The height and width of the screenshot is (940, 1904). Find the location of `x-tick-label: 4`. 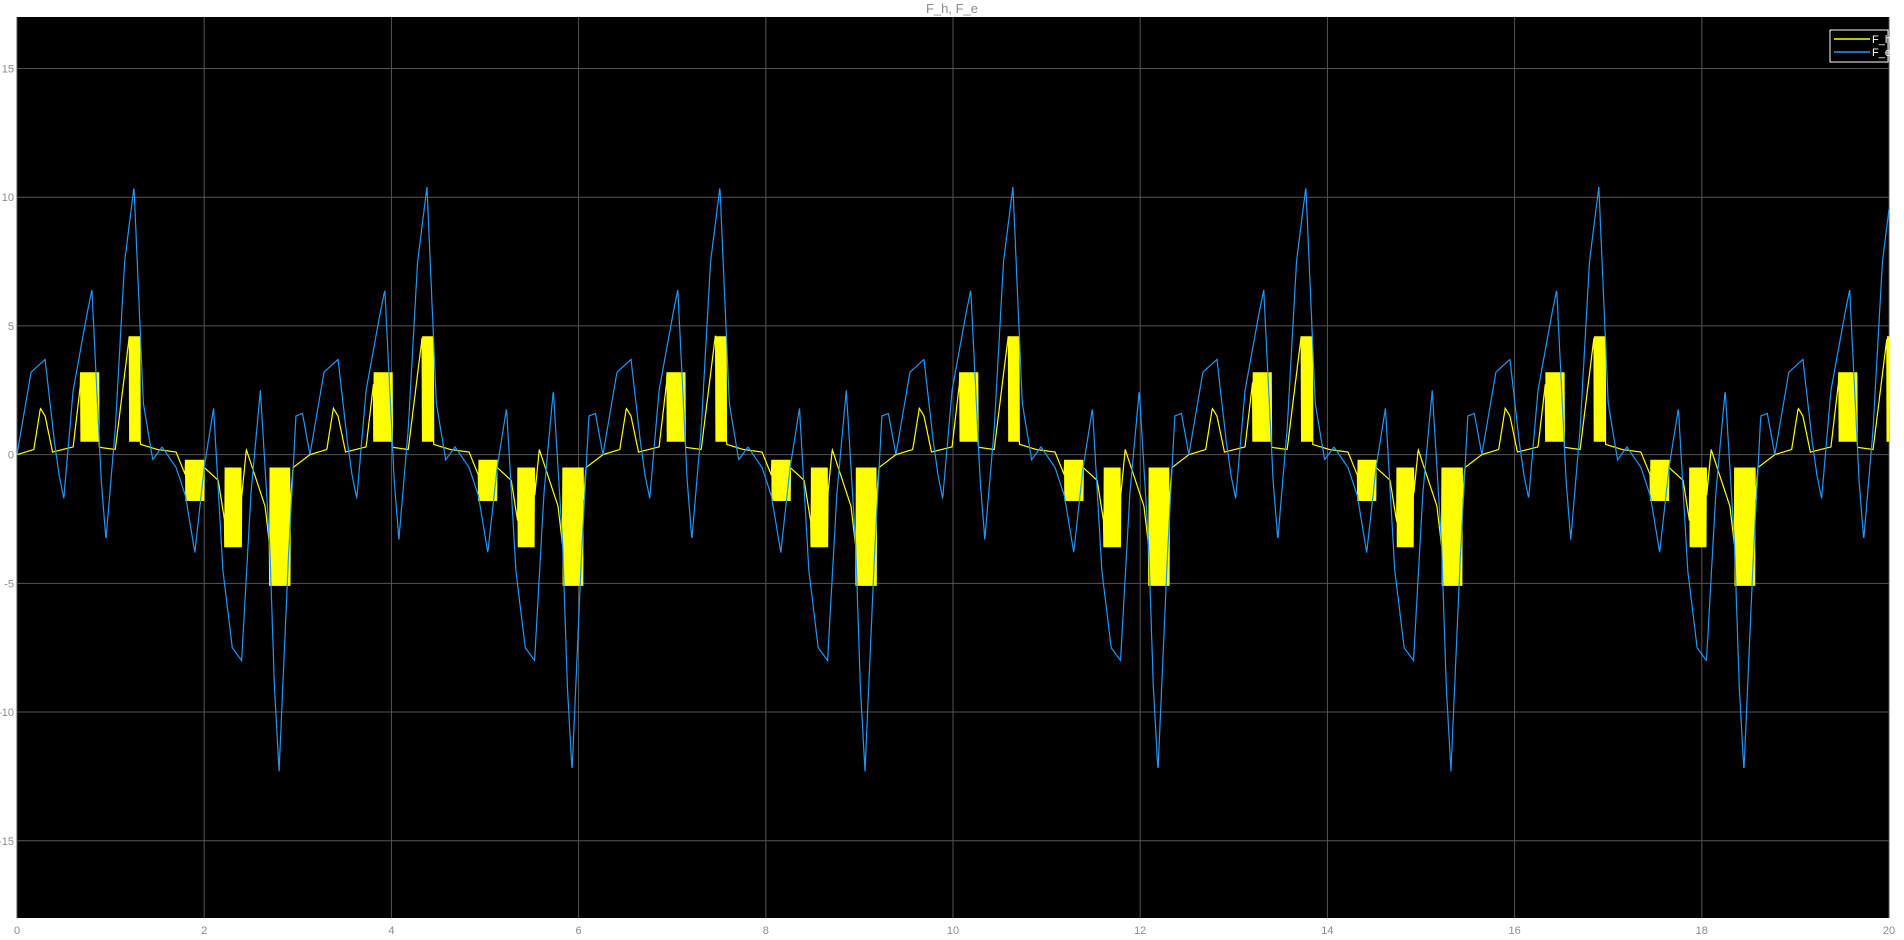

x-tick-label: 4 is located at coordinates (391, 931).